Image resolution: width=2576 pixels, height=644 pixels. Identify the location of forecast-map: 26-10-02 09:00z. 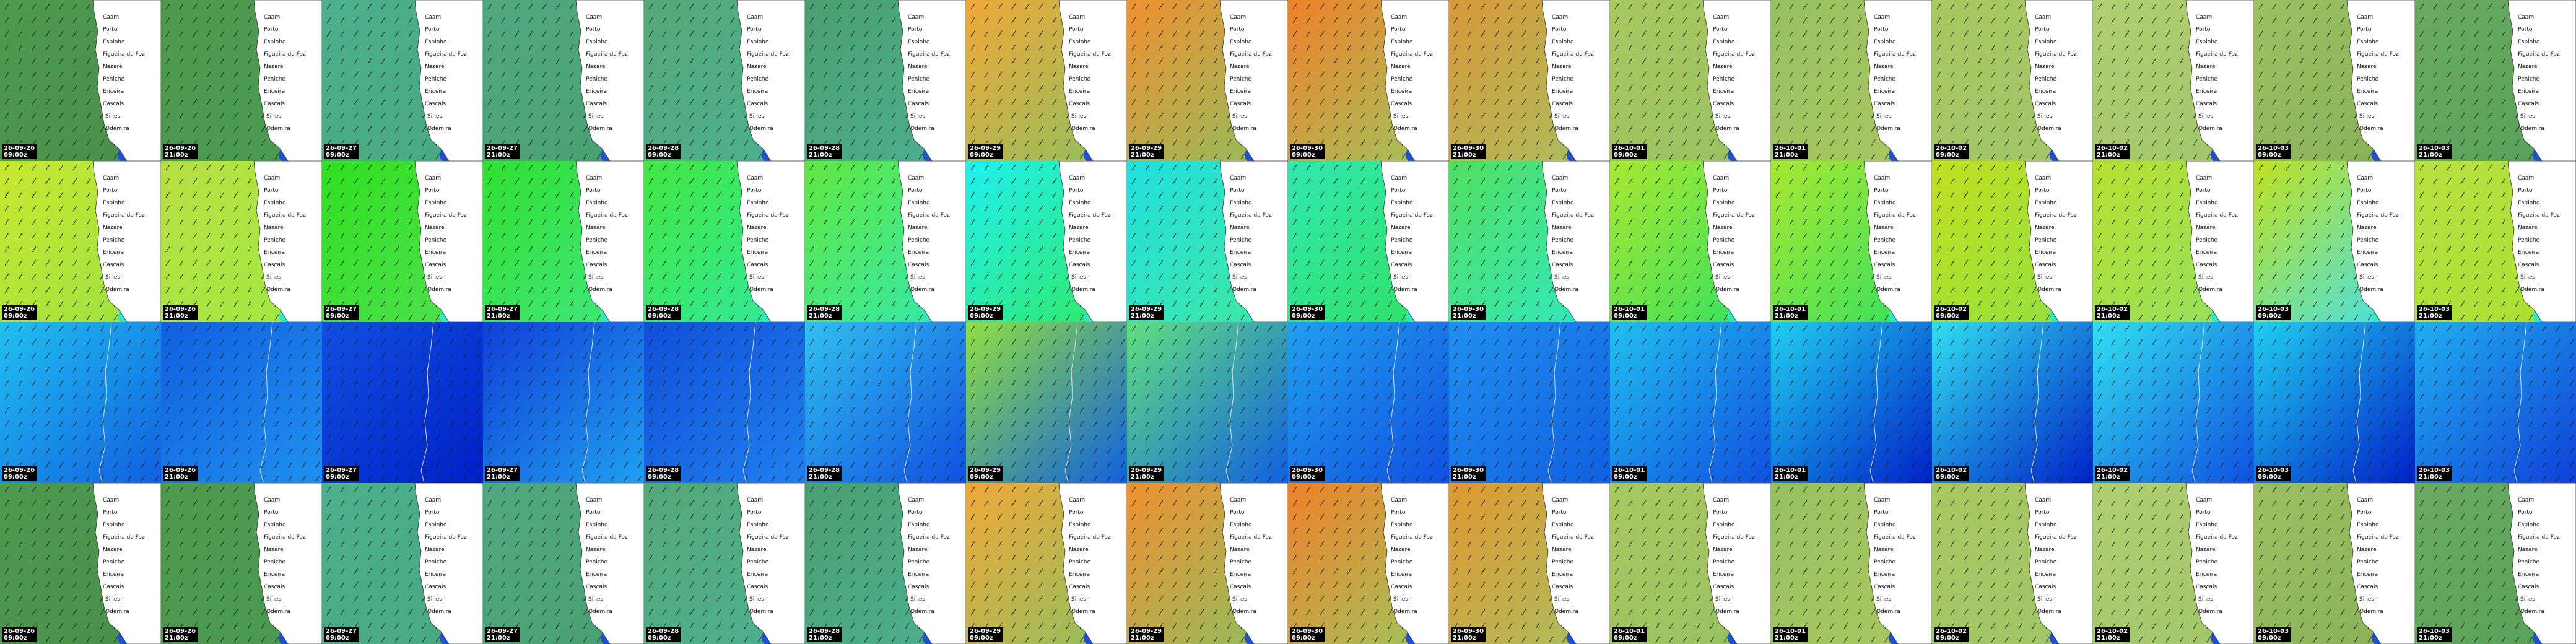
(2012, 402).